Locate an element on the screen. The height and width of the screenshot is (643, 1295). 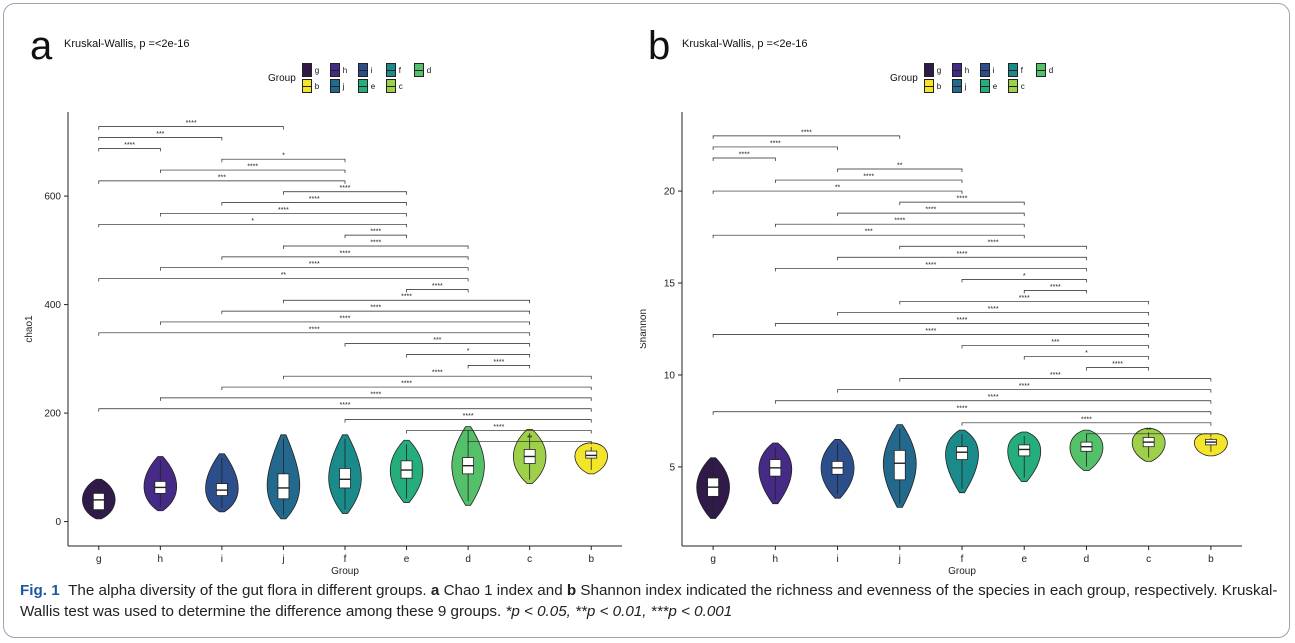
legend-entry-f: f is located at coordinates (397, 70).